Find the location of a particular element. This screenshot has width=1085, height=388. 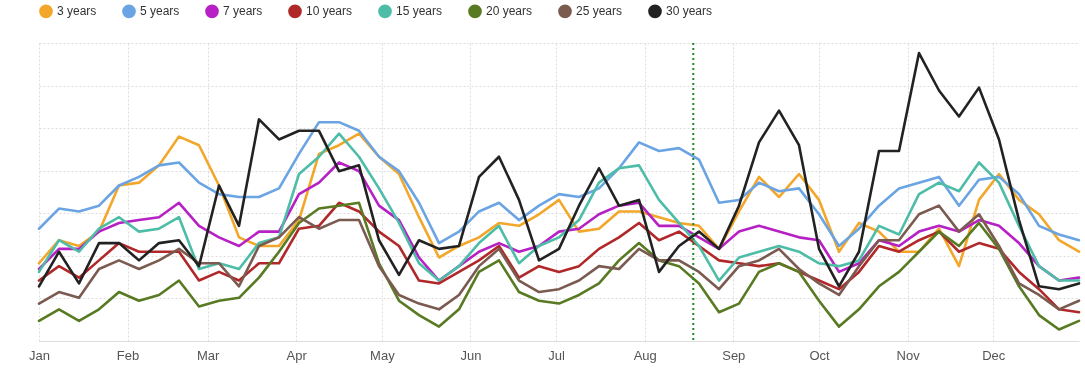

x-tick-label: Oct is located at coordinates (819, 355).